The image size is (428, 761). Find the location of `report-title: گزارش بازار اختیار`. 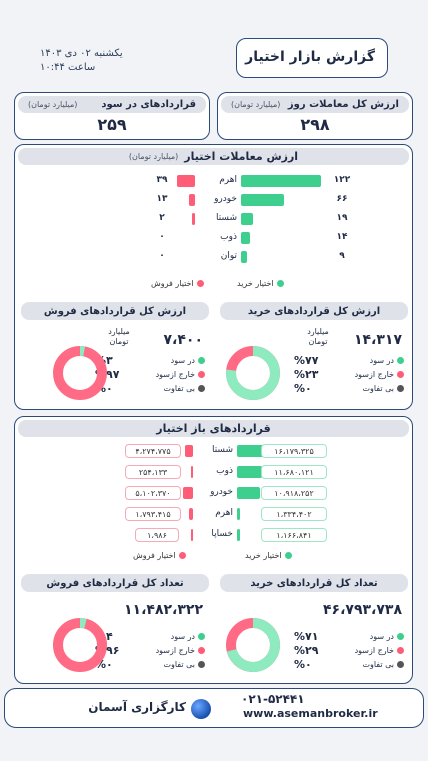

report-title: گزارش بازار اختیار is located at coordinates (310, 57).